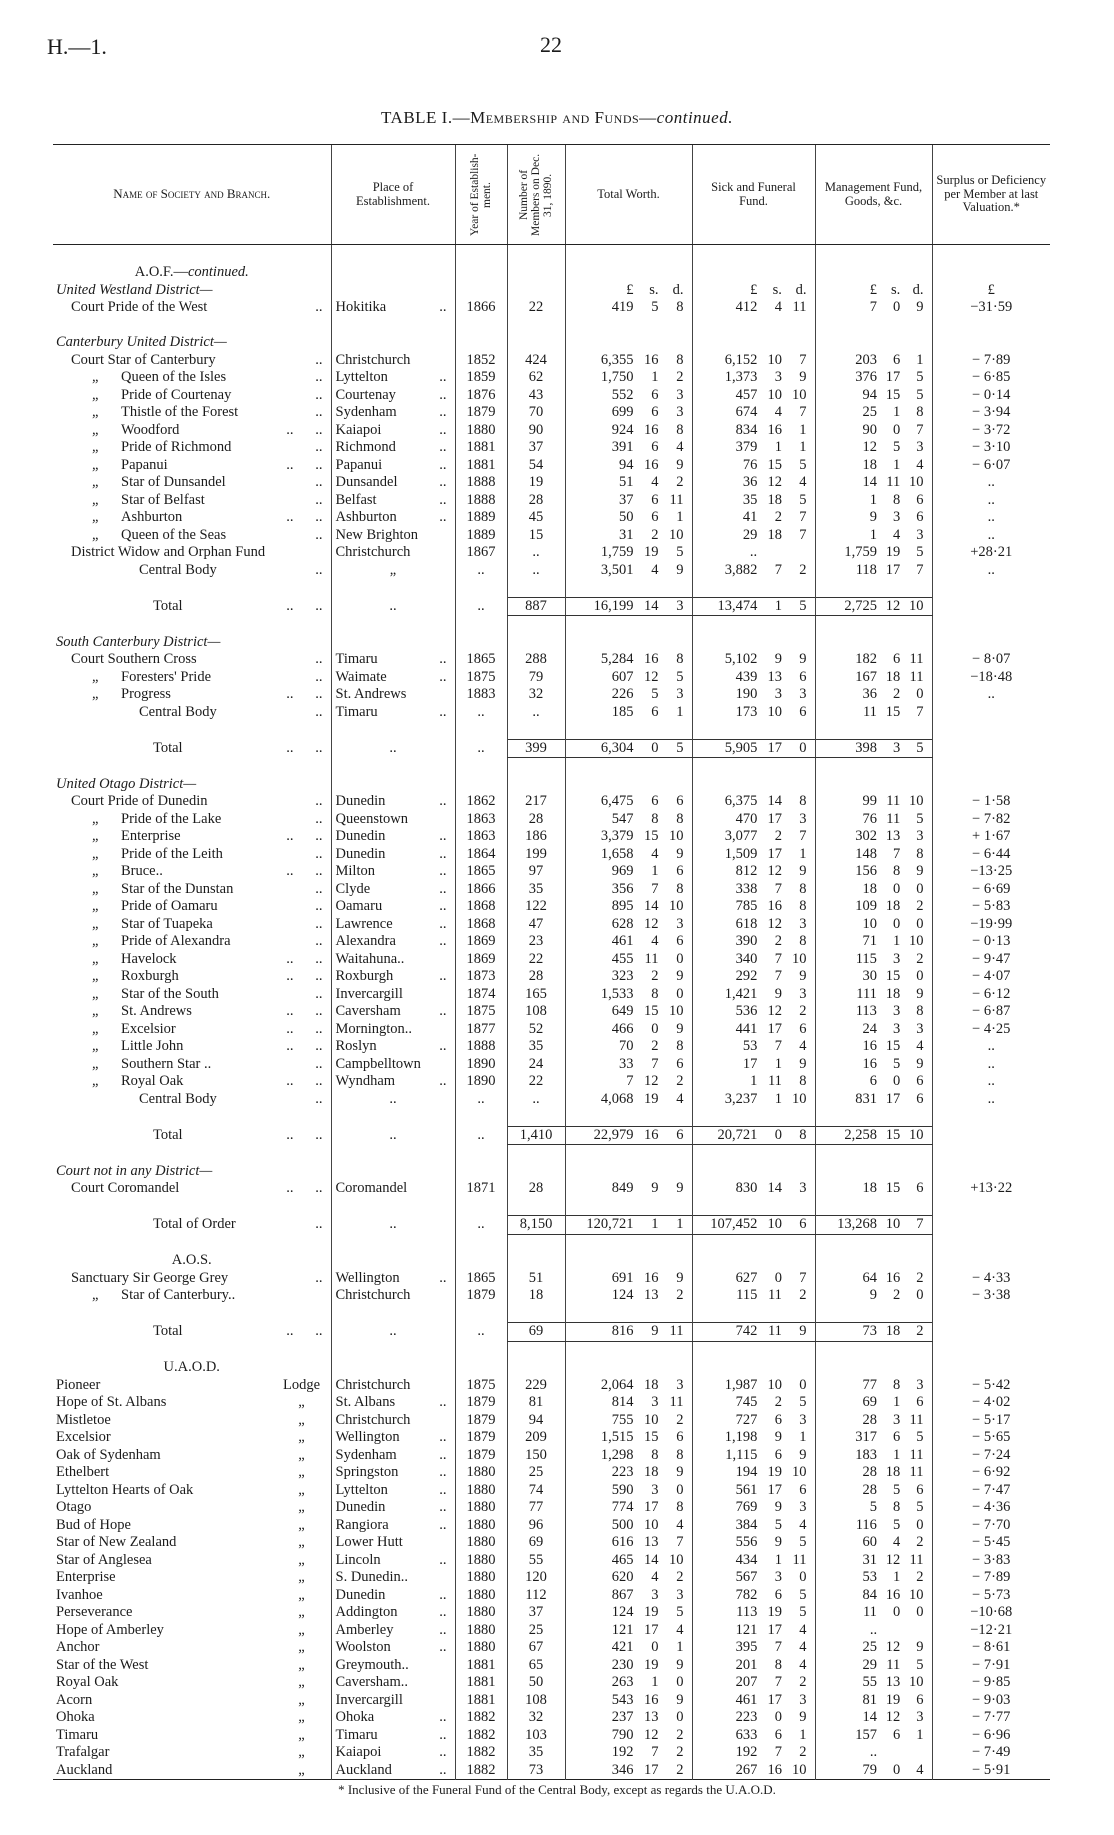 Image resolution: width=1114 pixels, height=1835 pixels. What do you see at coordinates (551, 1313) in the screenshot?
I see `spacer-row` at bounding box center [551, 1313].